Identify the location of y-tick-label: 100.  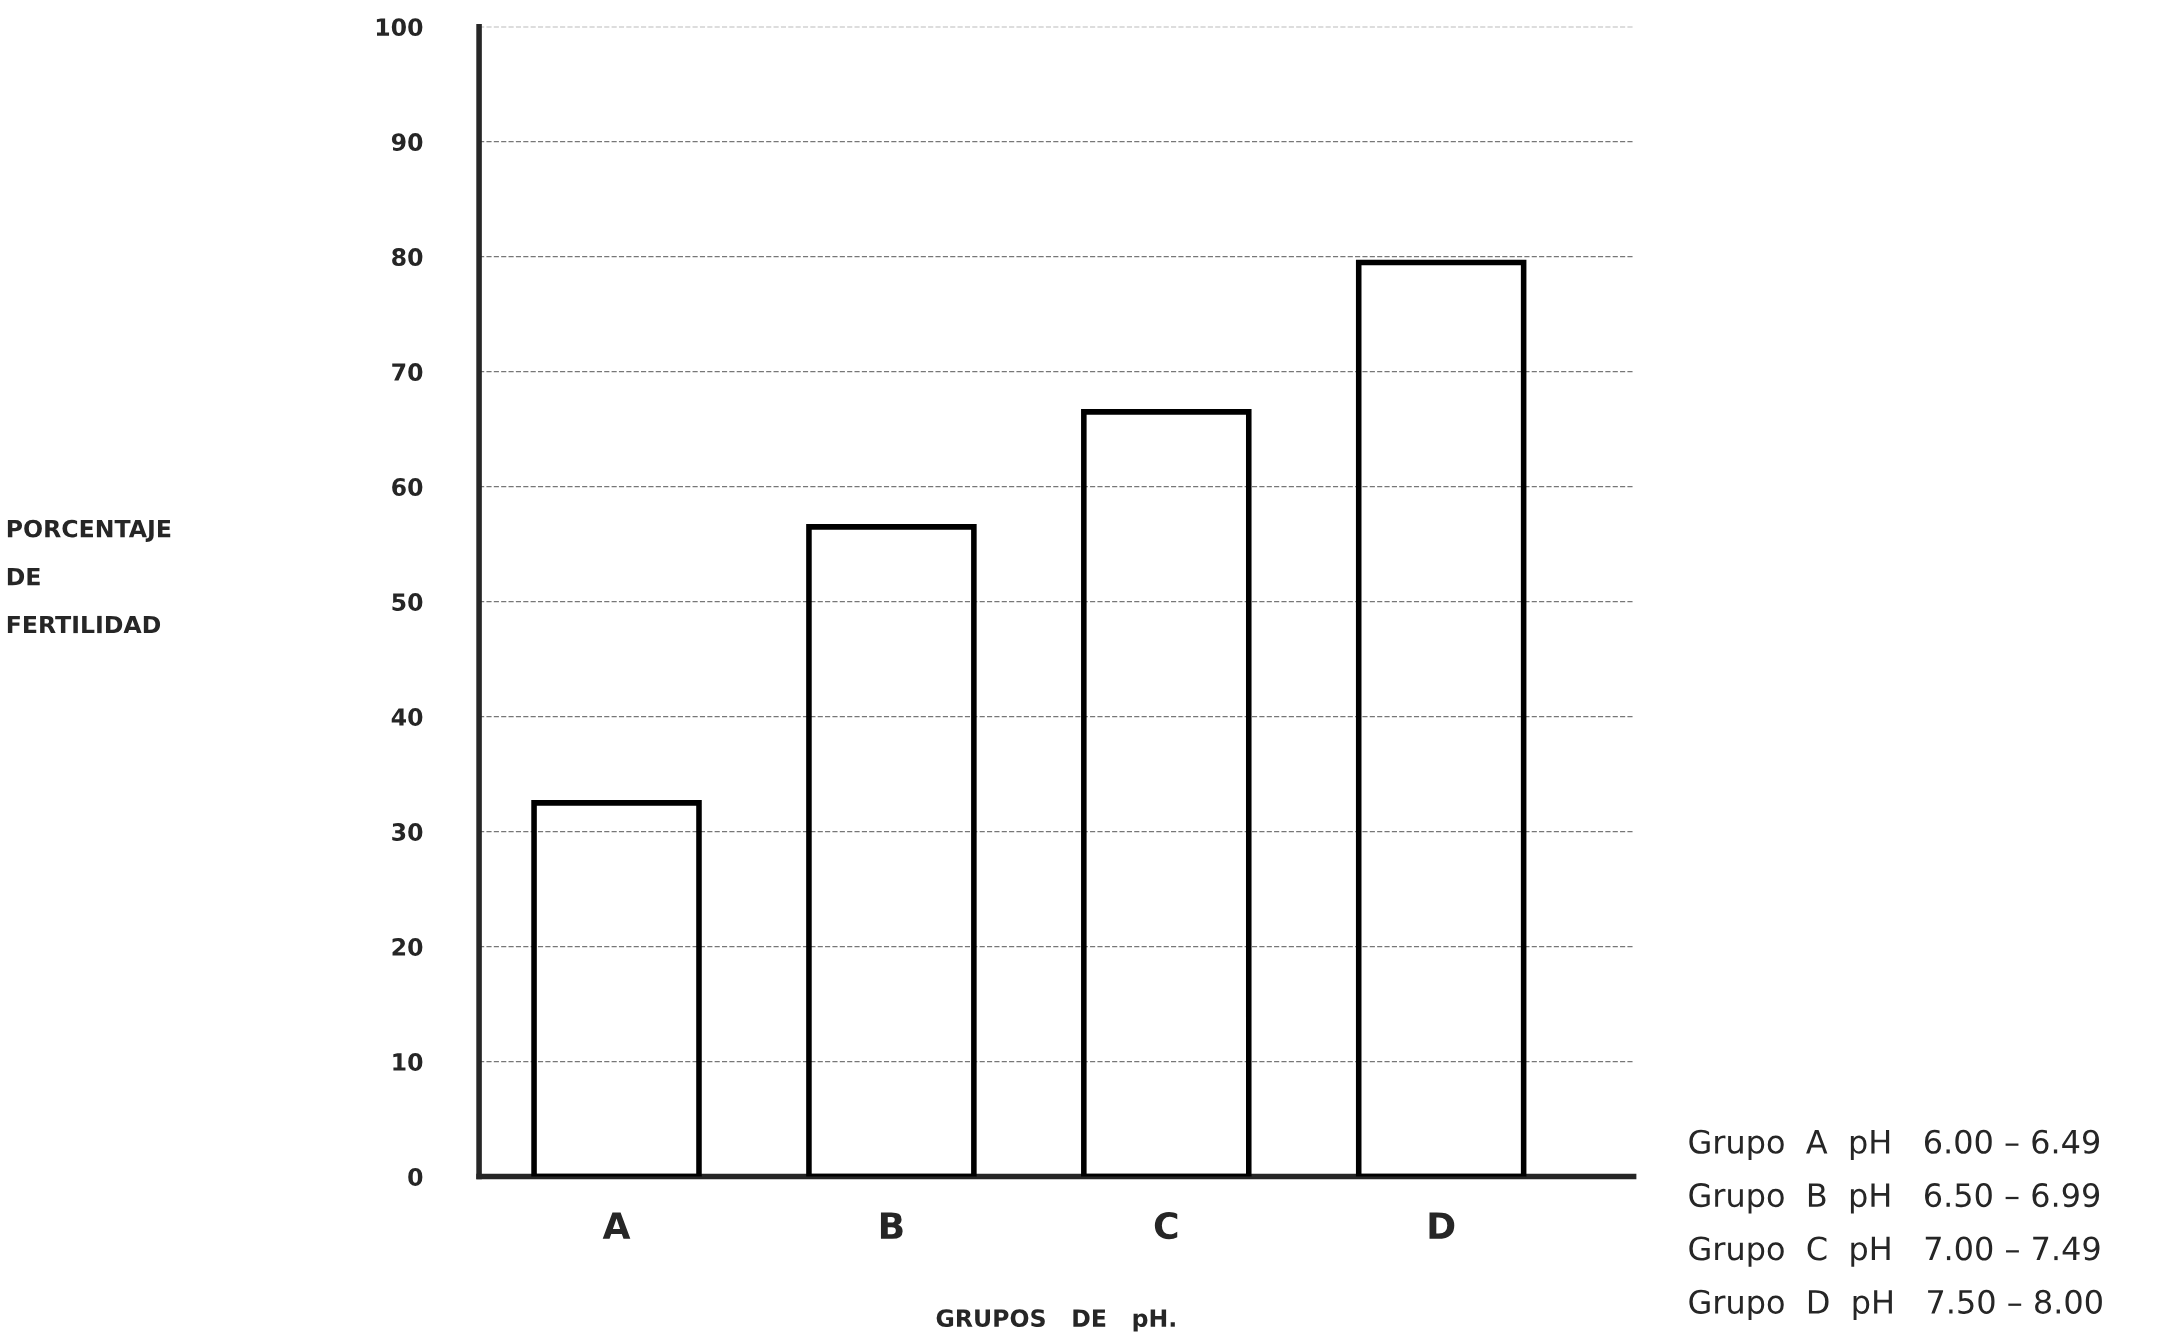
(399, 27).